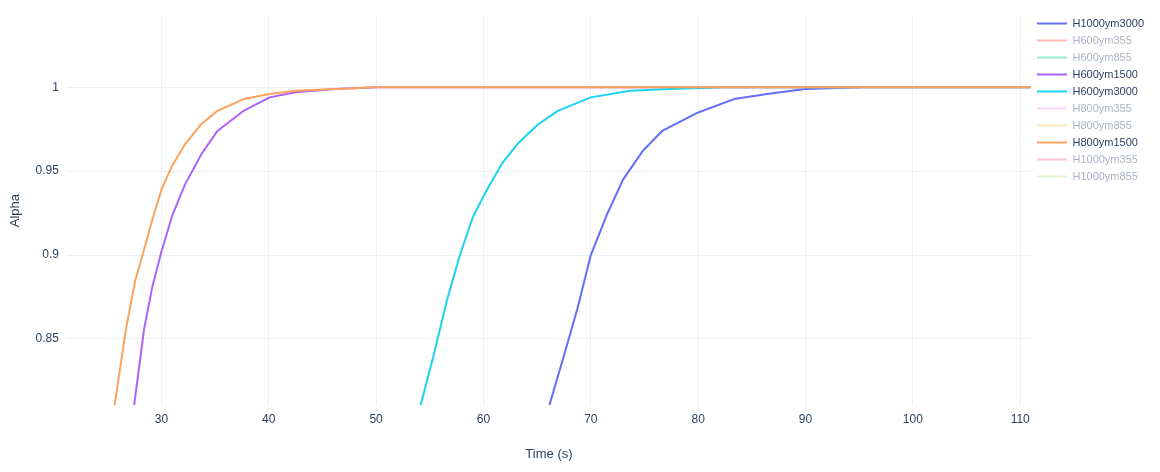 Image resolution: width=1160 pixels, height=472 pixels. What do you see at coordinates (1105, 175) in the screenshot?
I see `legend-label: H1000ym855` at bounding box center [1105, 175].